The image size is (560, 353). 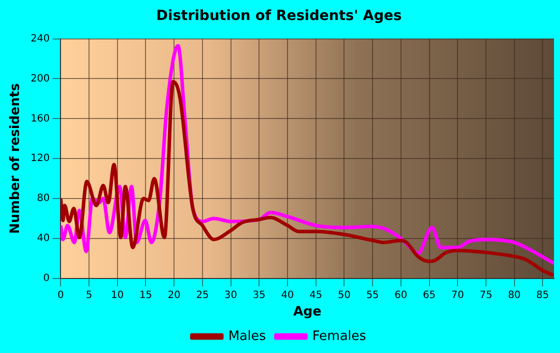 I want to click on x-tick-label: 70, so click(x=457, y=295).